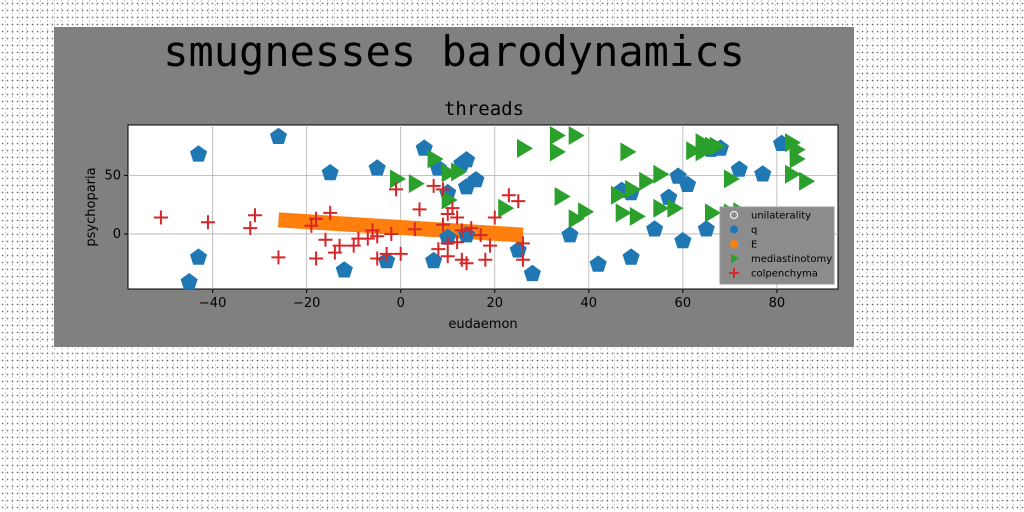 Image resolution: width=1024 pixels, height=512 pixels. I want to click on series-colpenchyma, so click(341, 224).